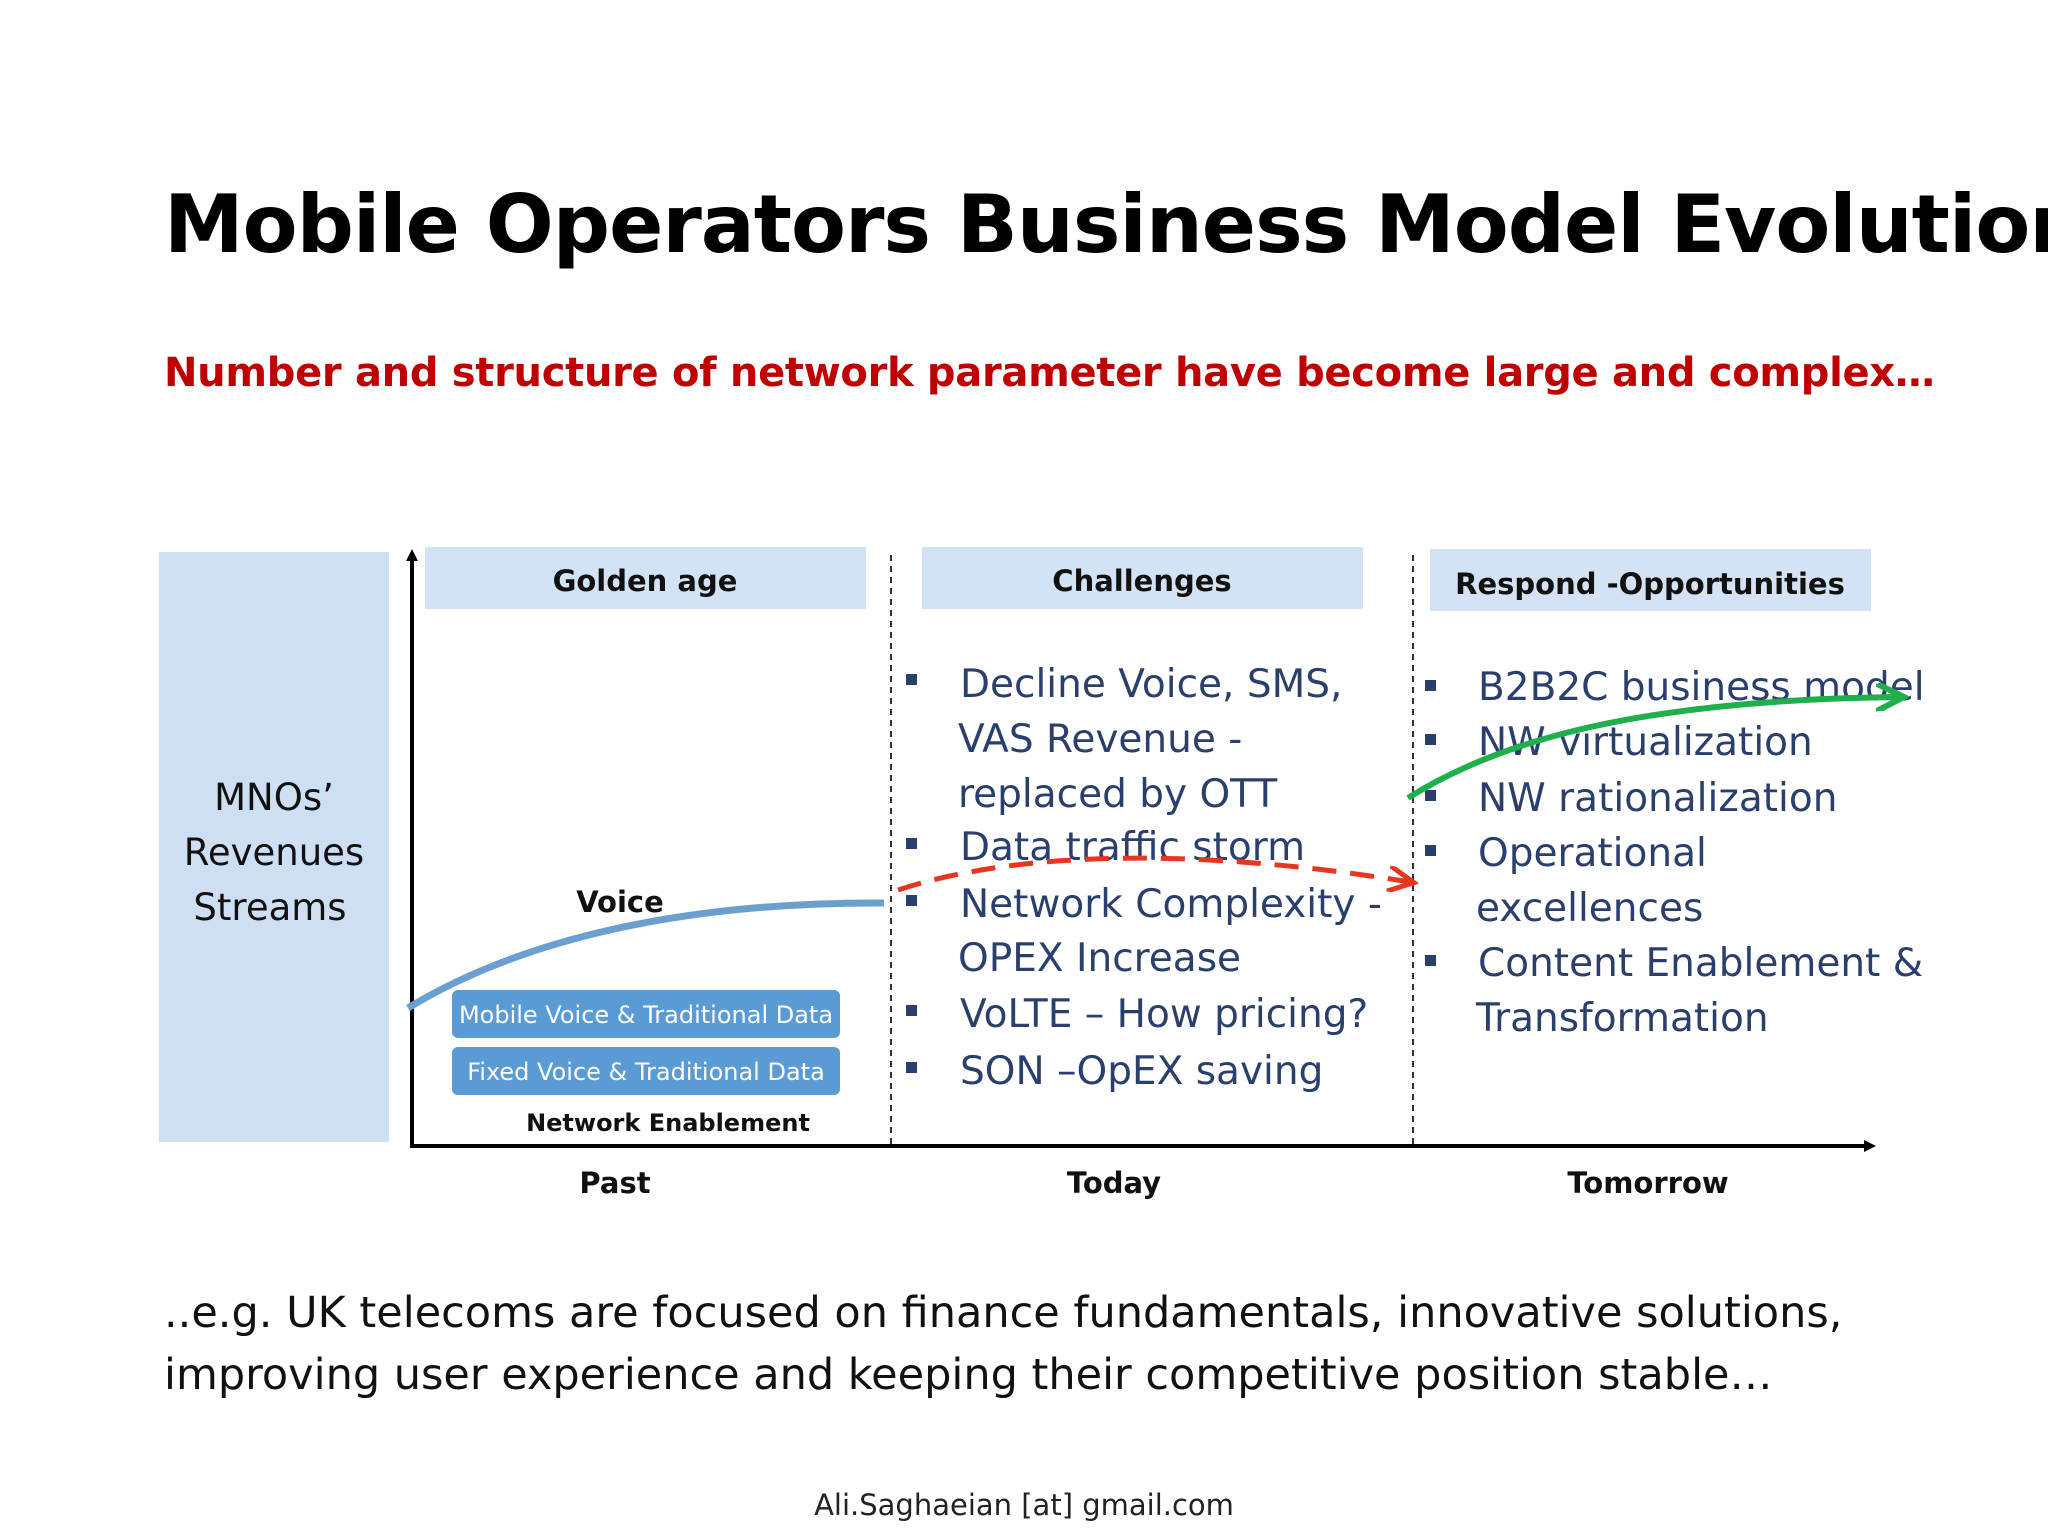 Image resolution: width=2048 pixels, height=1536 pixels. Describe the element at coordinates (1647, 1183) in the screenshot. I see `axis-label-tomorrow: Tomorrow` at that location.